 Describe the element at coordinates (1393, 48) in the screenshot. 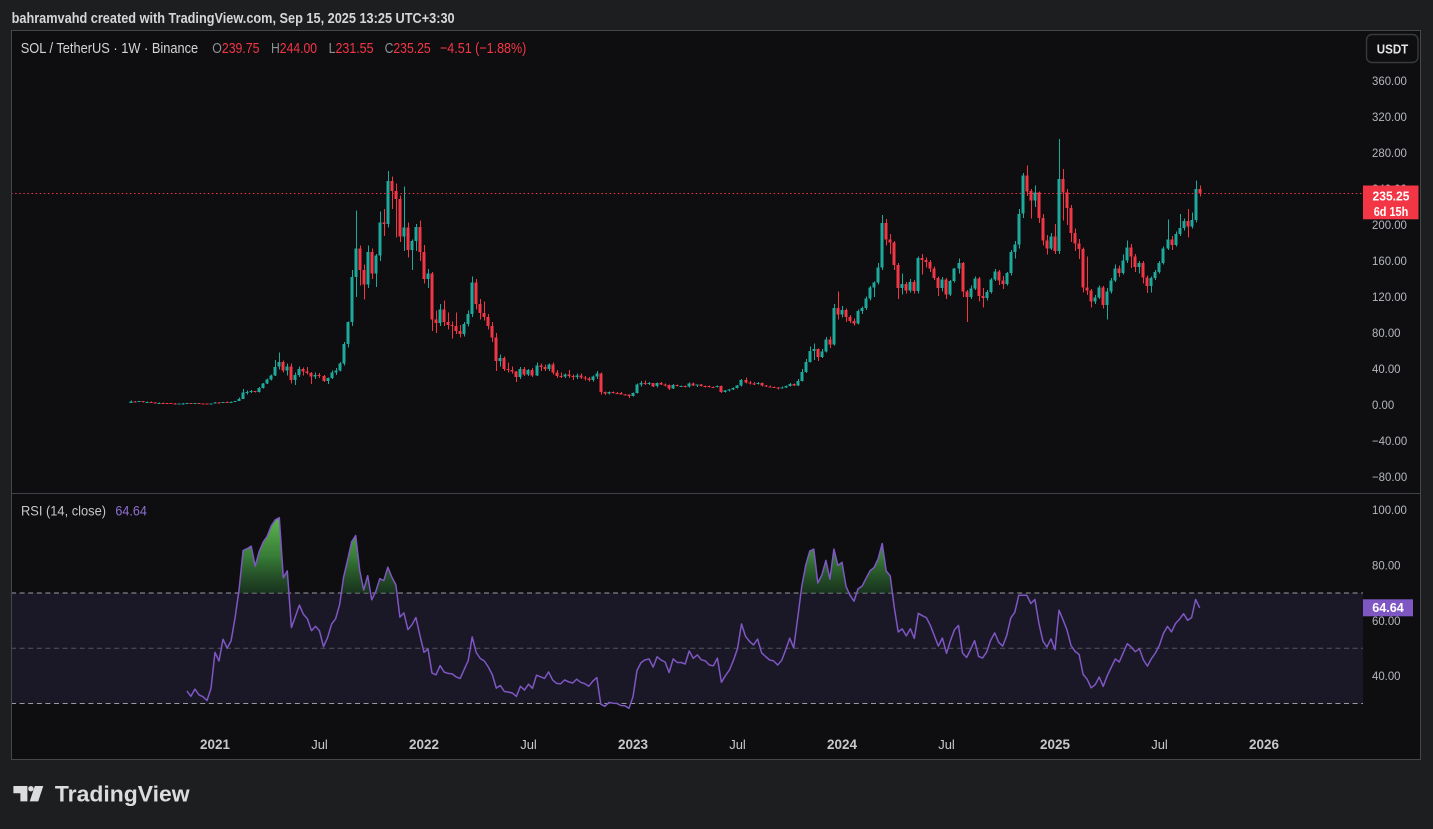

I see `svg-text: USDT` at that location.